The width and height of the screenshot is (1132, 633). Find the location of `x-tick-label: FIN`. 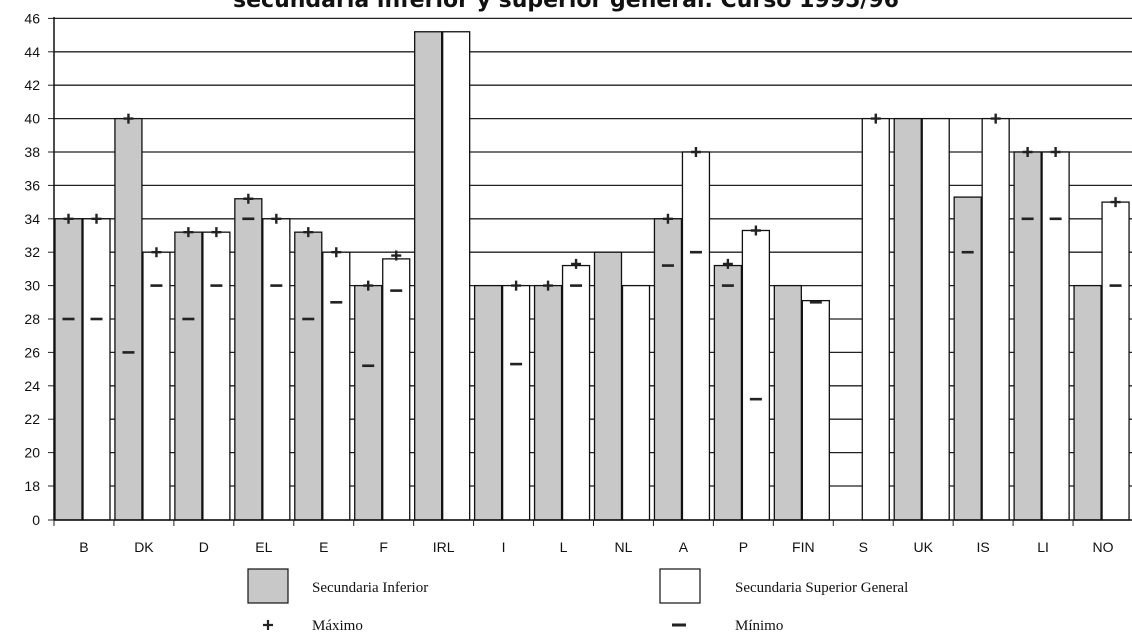

x-tick-label: FIN is located at coordinates (803, 547).